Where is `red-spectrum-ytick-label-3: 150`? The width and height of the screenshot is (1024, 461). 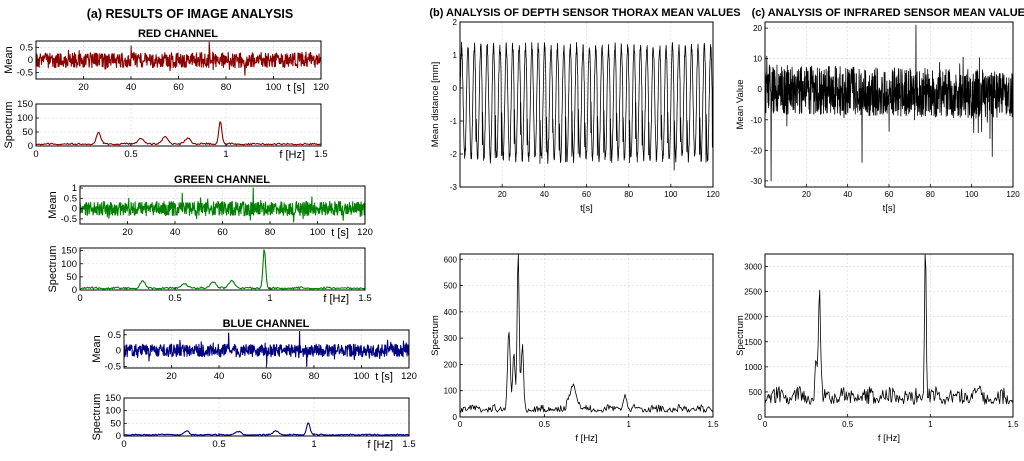
red-spectrum-ytick-label-3: 150 is located at coordinates (25, 104).